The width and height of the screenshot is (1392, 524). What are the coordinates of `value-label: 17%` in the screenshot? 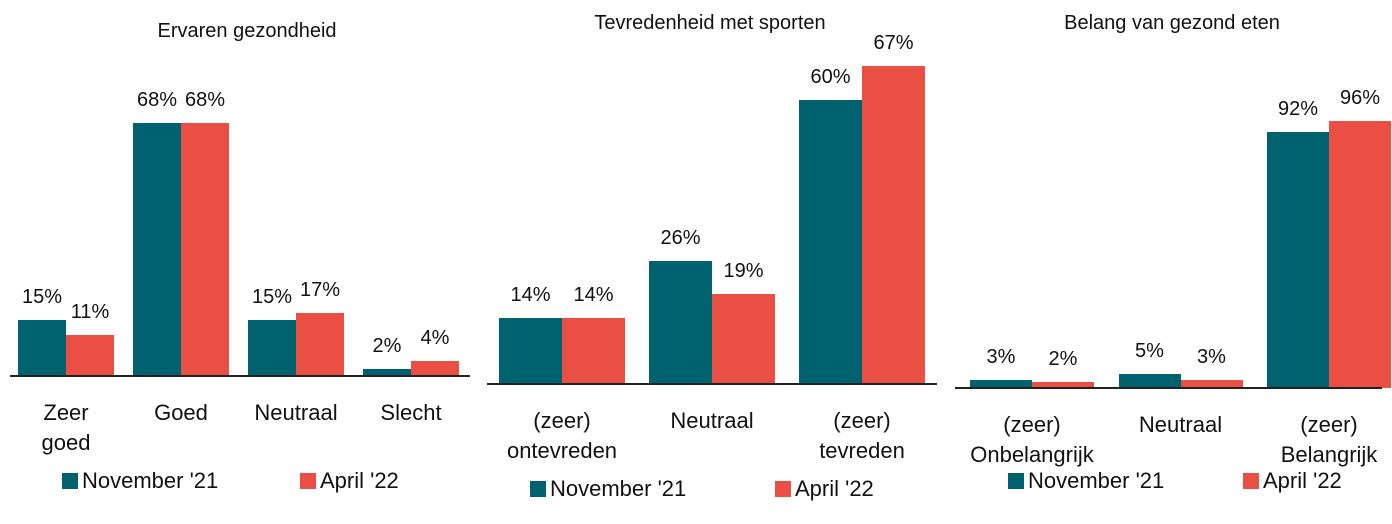 It's located at (320, 289).